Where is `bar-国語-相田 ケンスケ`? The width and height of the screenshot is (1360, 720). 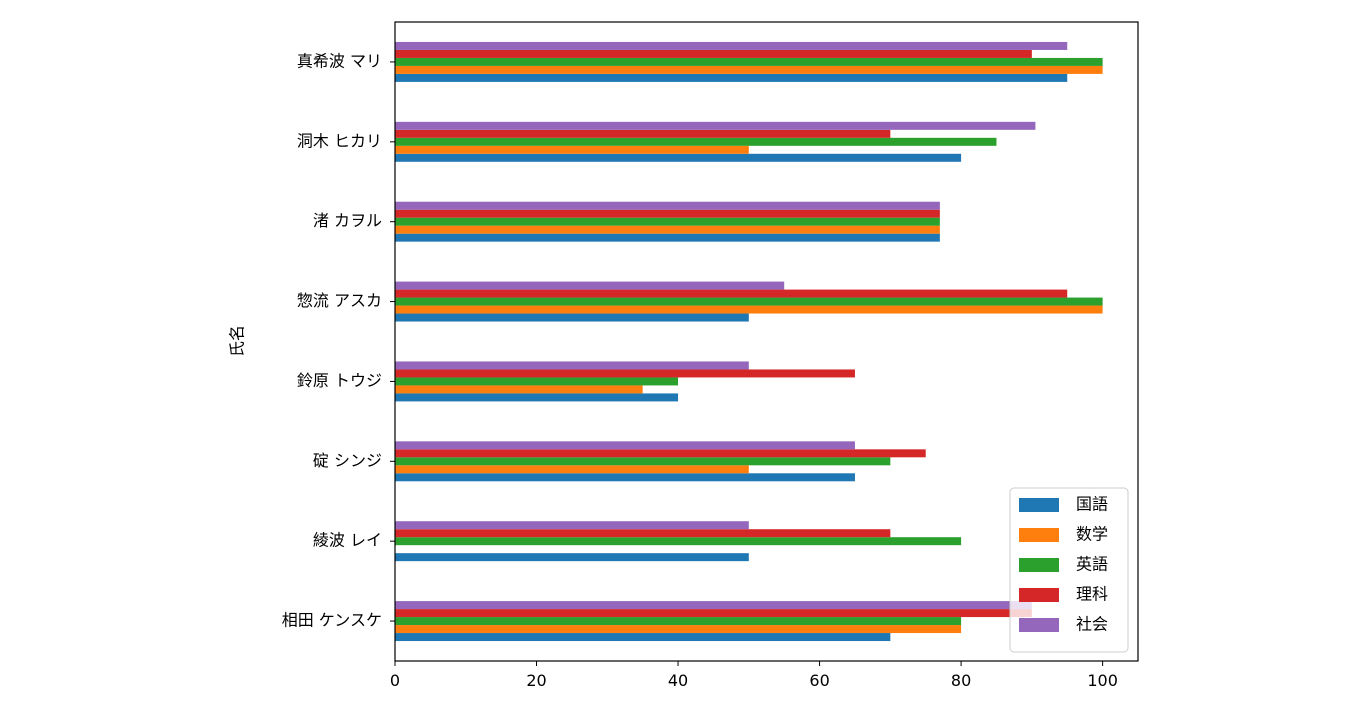 bar-国語-相田 ケンスケ is located at coordinates (643, 637).